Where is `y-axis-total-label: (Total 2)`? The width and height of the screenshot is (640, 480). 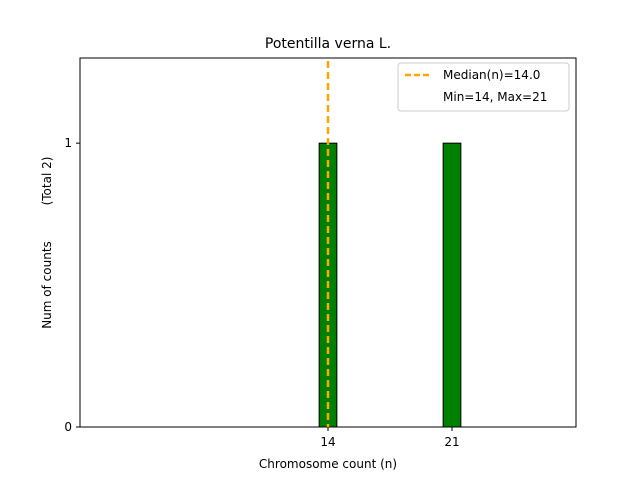
y-axis-total-label: (Total 2) is located at coordinates (47, 181).